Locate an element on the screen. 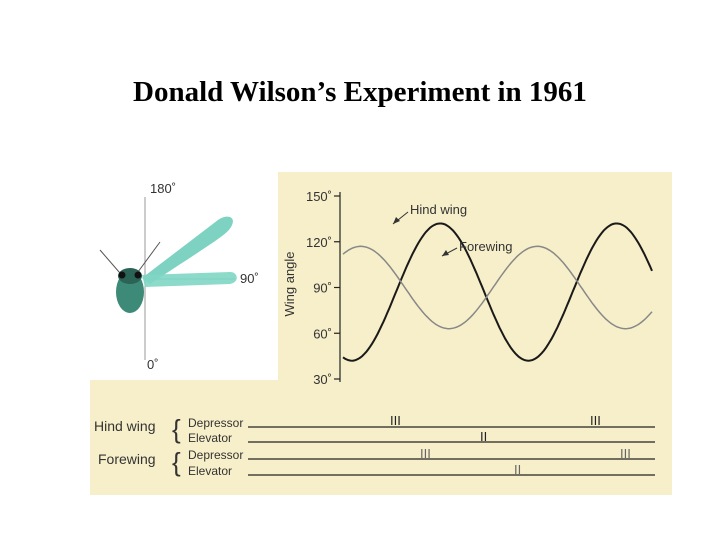 The height and width of the screenshot is (540, 720). insect-eye-left is located at coordinates (122, 275).